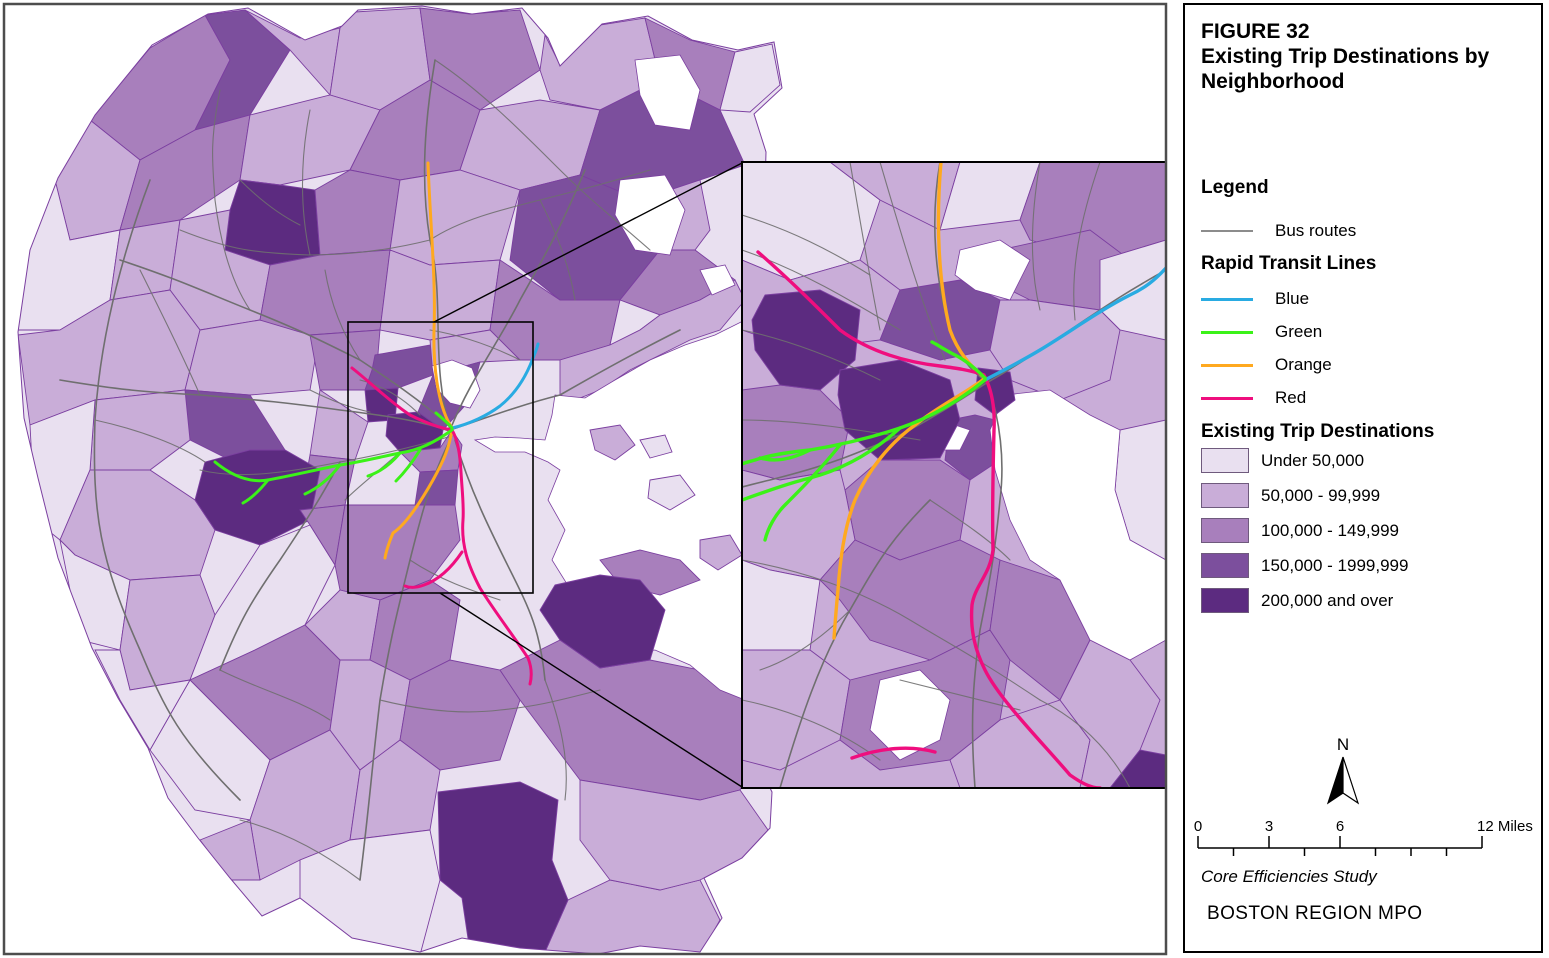  I want to click on legend-row-class5: 200,000 and over, so click(1297, 600).